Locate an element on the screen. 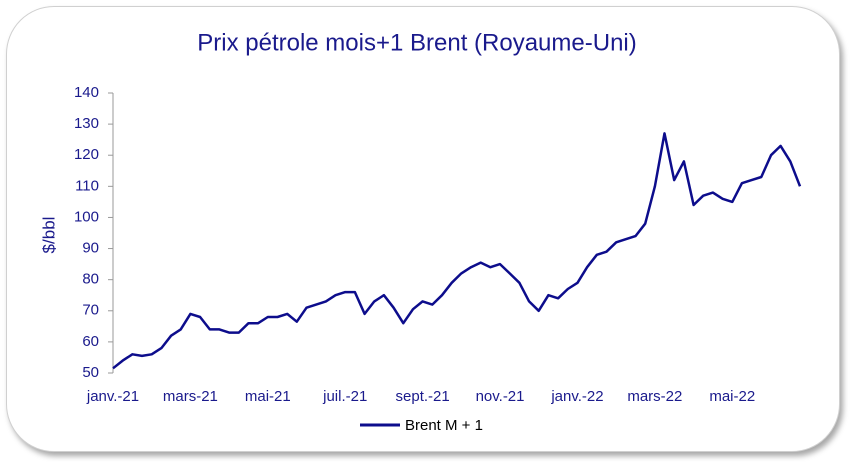 The width and height of the screenshot is (850, 462). y-tick-label: 110 is located at coordinates (87, 185).